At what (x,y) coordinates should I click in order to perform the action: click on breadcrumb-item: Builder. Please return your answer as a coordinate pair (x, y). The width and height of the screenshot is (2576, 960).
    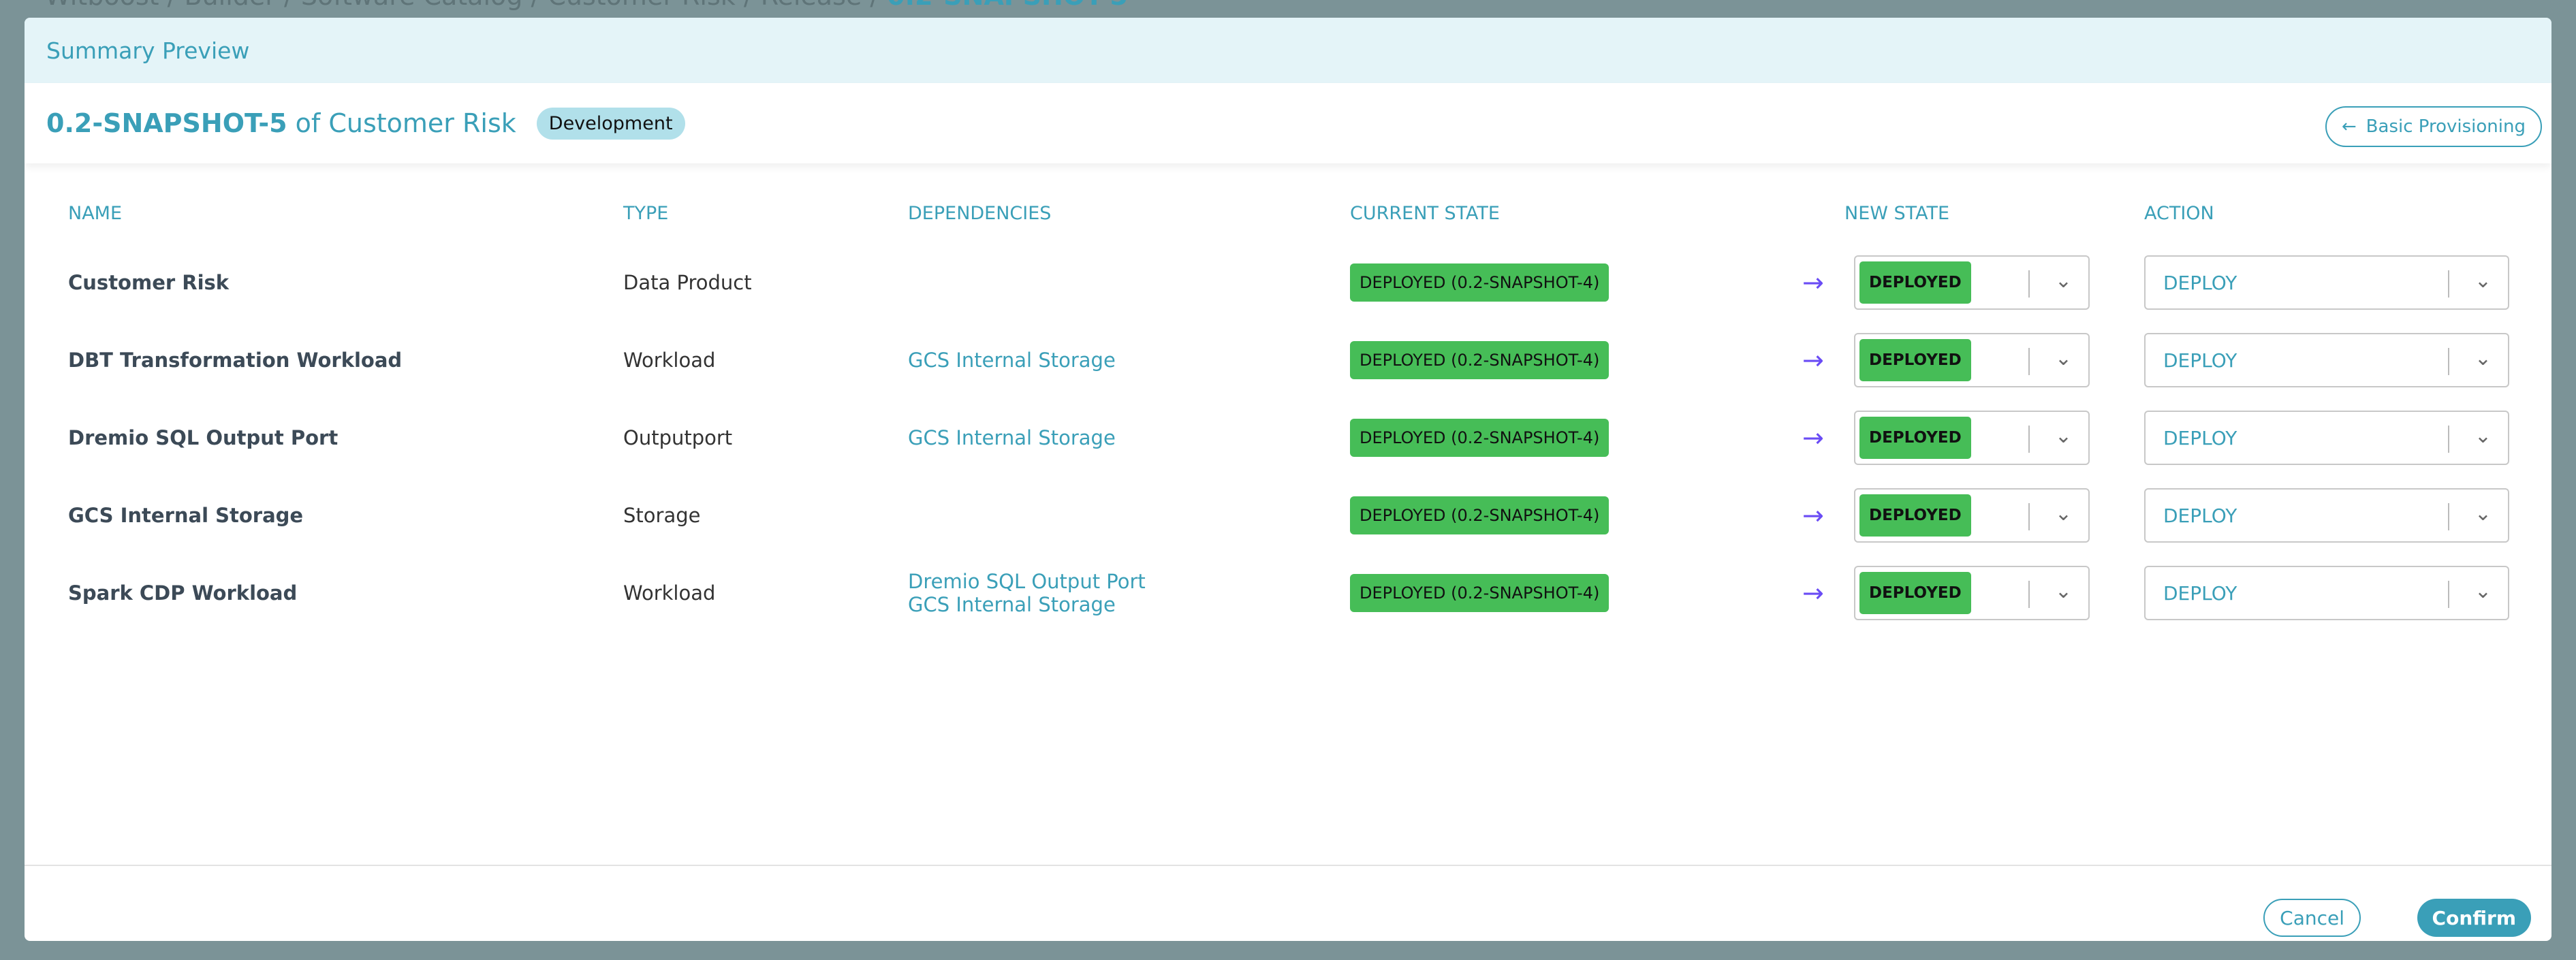
    Looking at the image, I should click on (230, 5).